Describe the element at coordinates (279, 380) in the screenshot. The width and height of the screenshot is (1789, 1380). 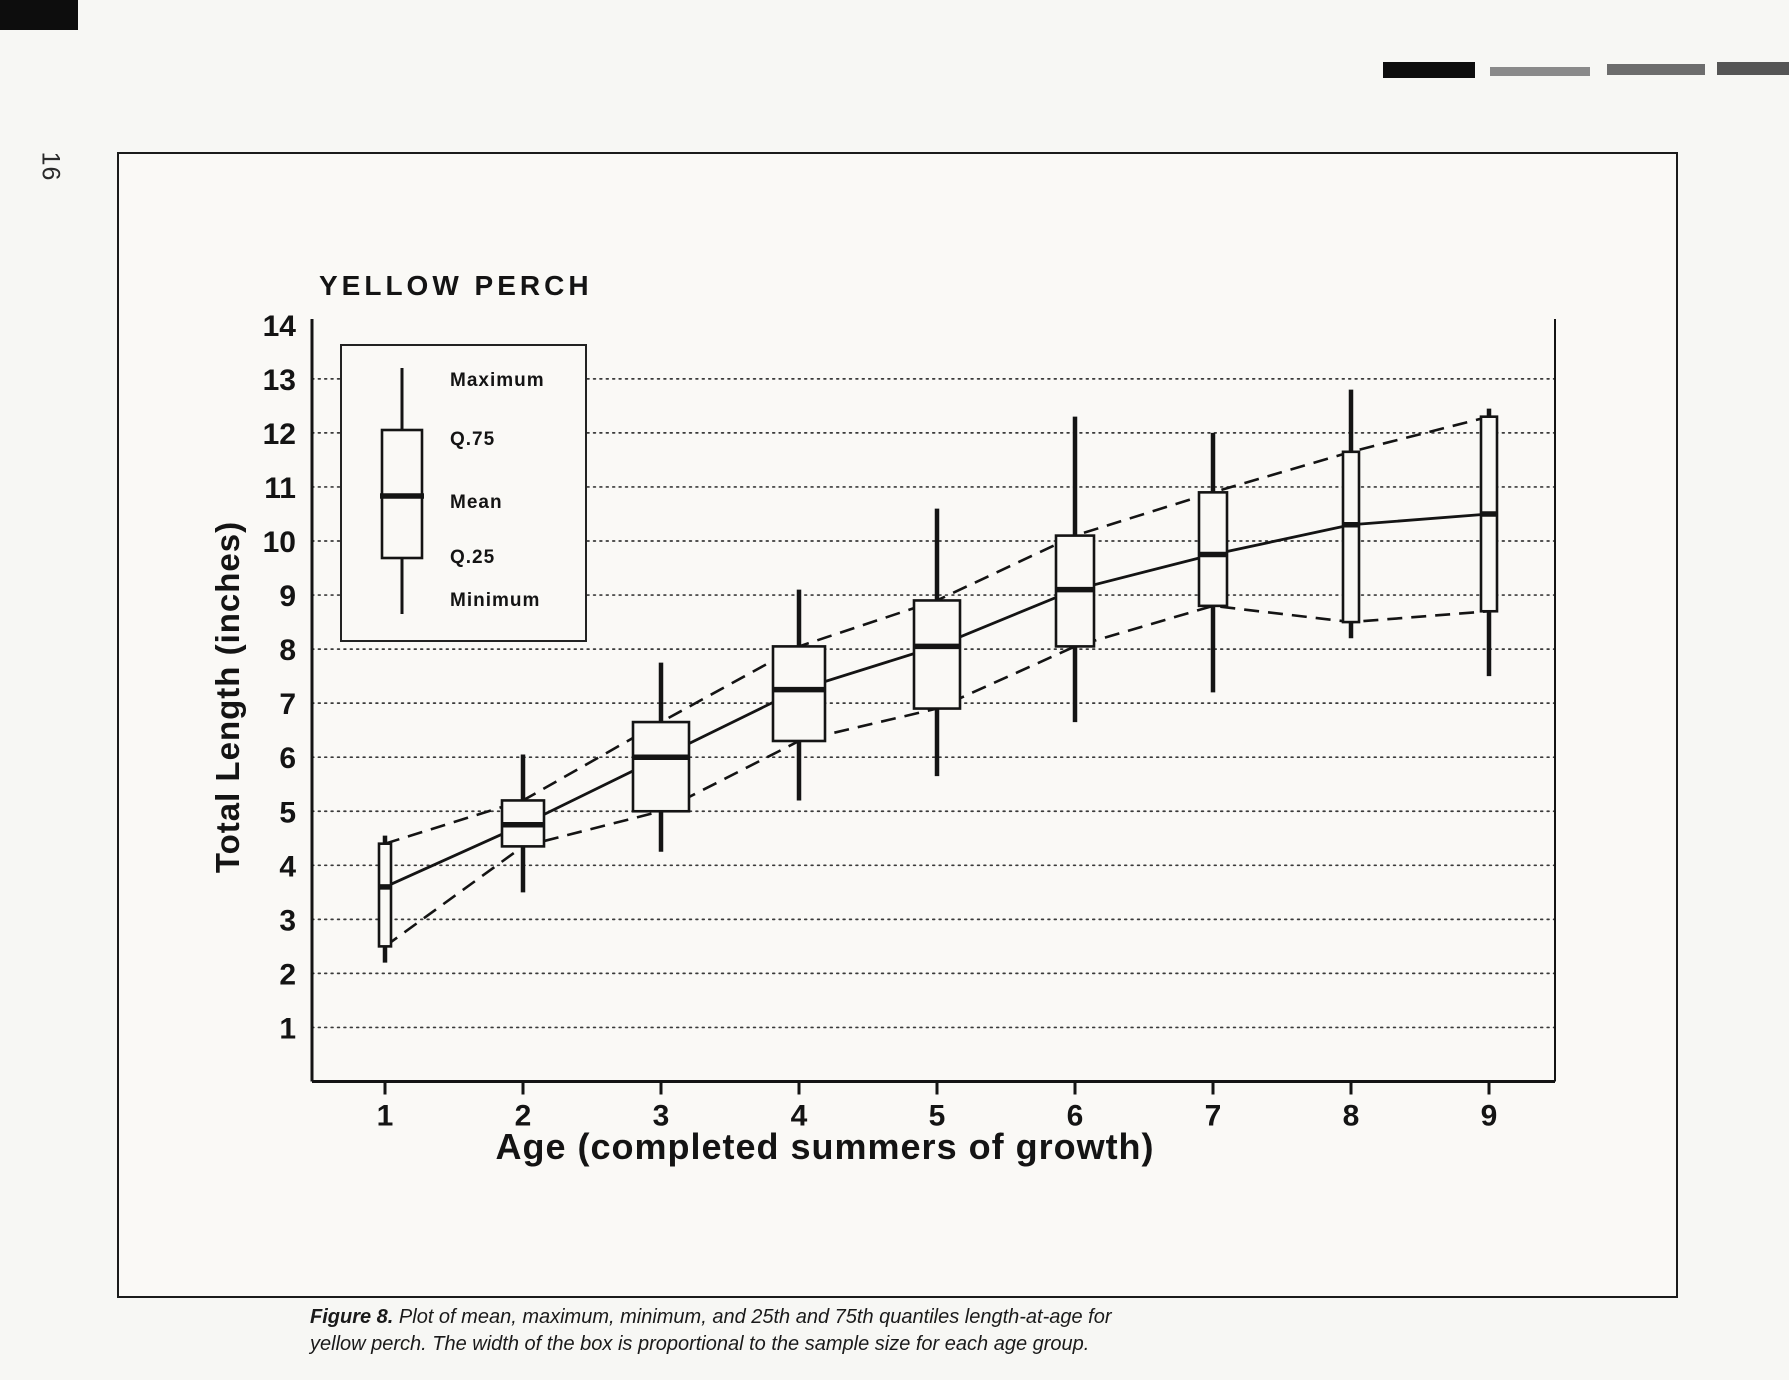
I see `svg-text: 13` at that location.